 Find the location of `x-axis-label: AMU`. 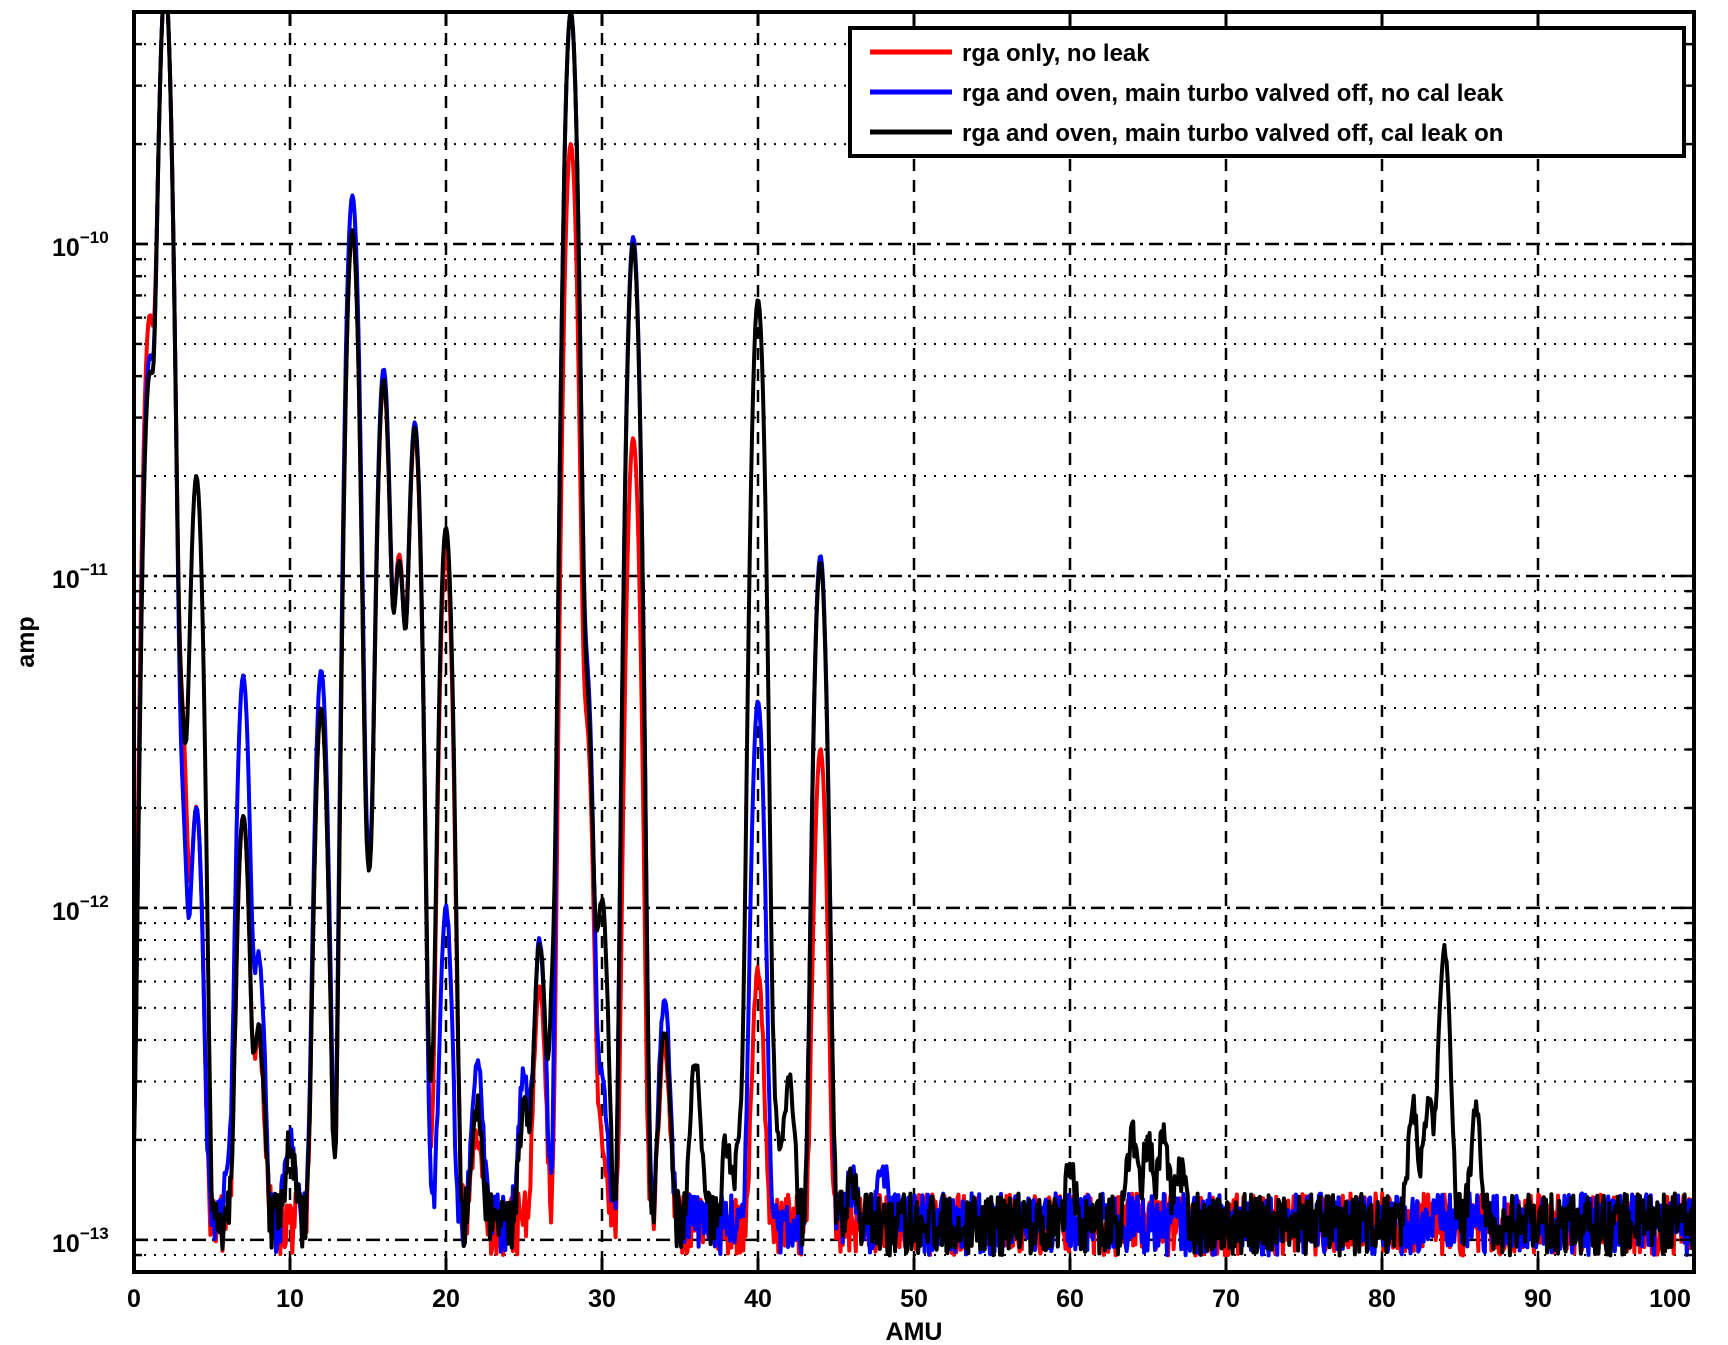

x-axis-label: AMU is located at coordinates (914, 1331).